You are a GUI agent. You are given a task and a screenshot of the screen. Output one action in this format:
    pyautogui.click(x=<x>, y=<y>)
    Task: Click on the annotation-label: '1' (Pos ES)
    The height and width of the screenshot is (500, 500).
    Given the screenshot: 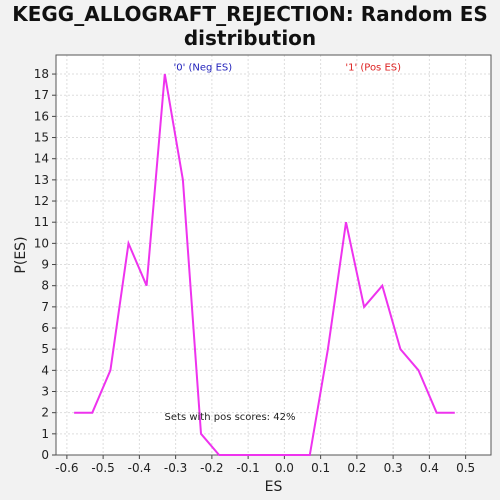 What is the action you would take?
    pyautogui.click(x=373, y=68)
    